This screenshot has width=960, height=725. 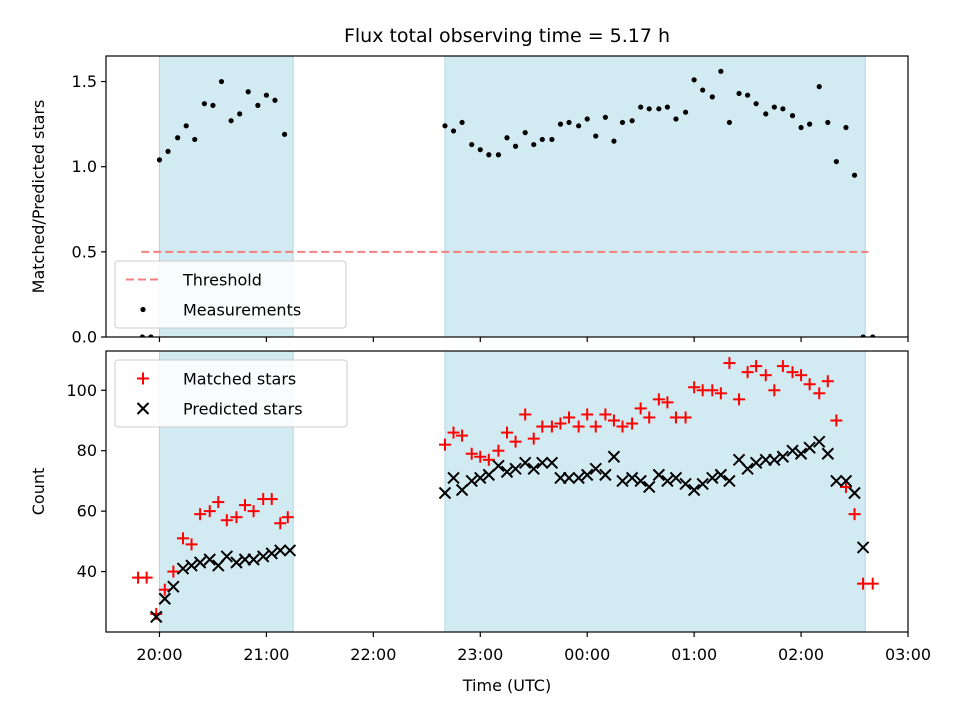 I want to click on x-tick-label: 23:00, so click(x=480, y=654).